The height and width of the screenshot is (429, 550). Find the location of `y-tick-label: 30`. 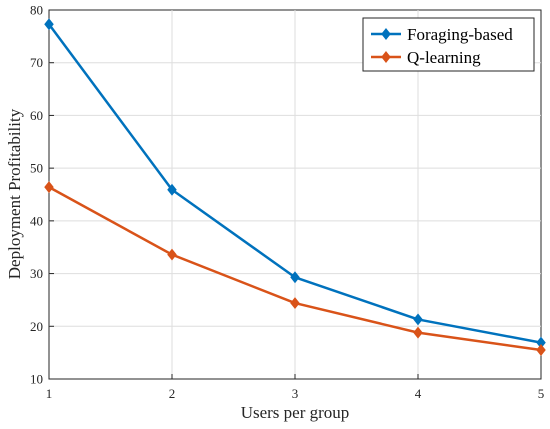

y-tick-label: 30 is located at coordinates (36, 273).